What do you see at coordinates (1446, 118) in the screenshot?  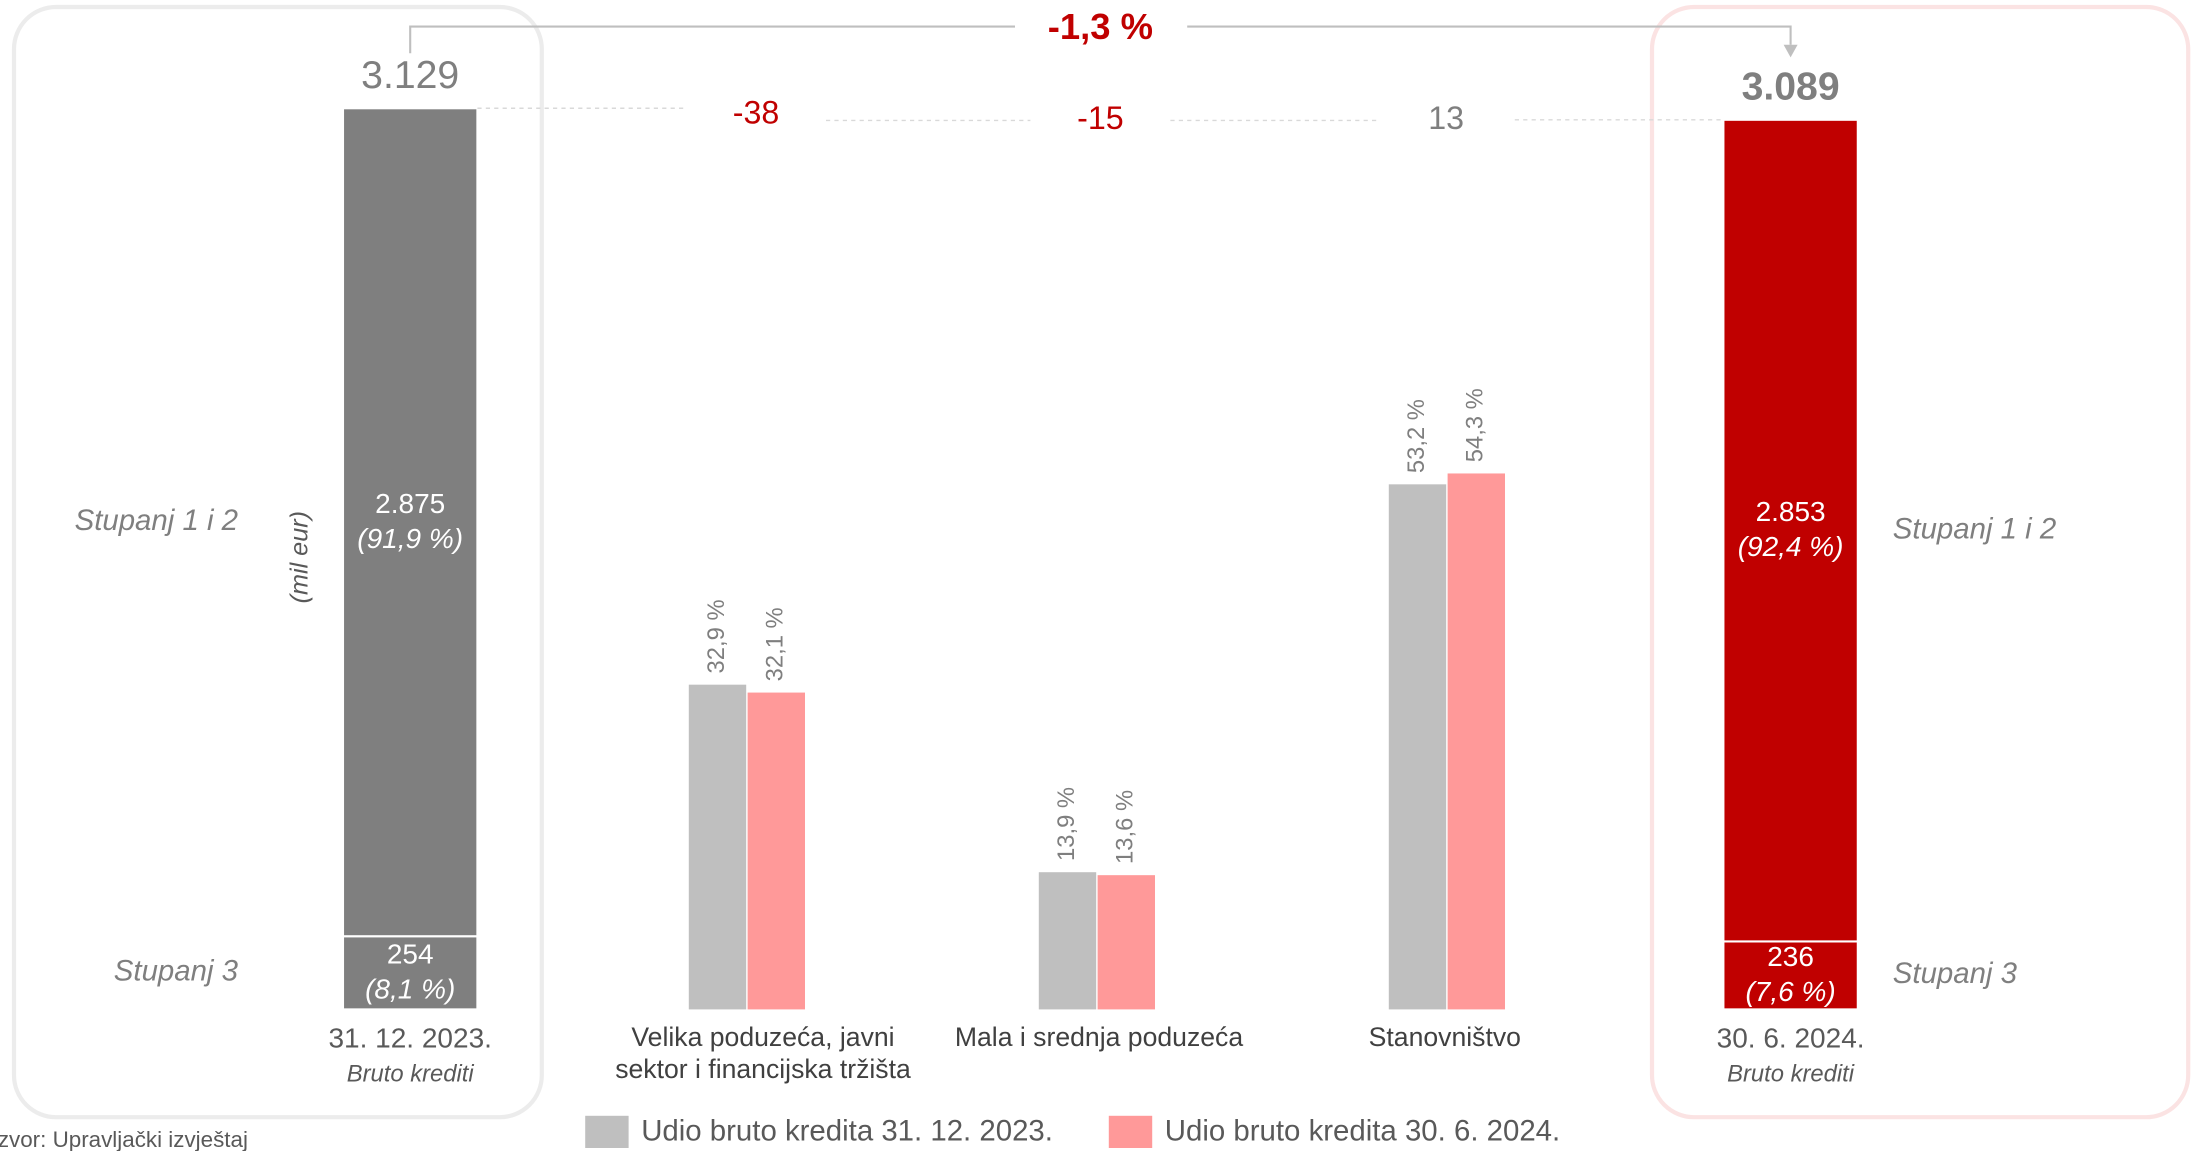 I see `bridge-delta: 13` at bounding box center [1446, 118].